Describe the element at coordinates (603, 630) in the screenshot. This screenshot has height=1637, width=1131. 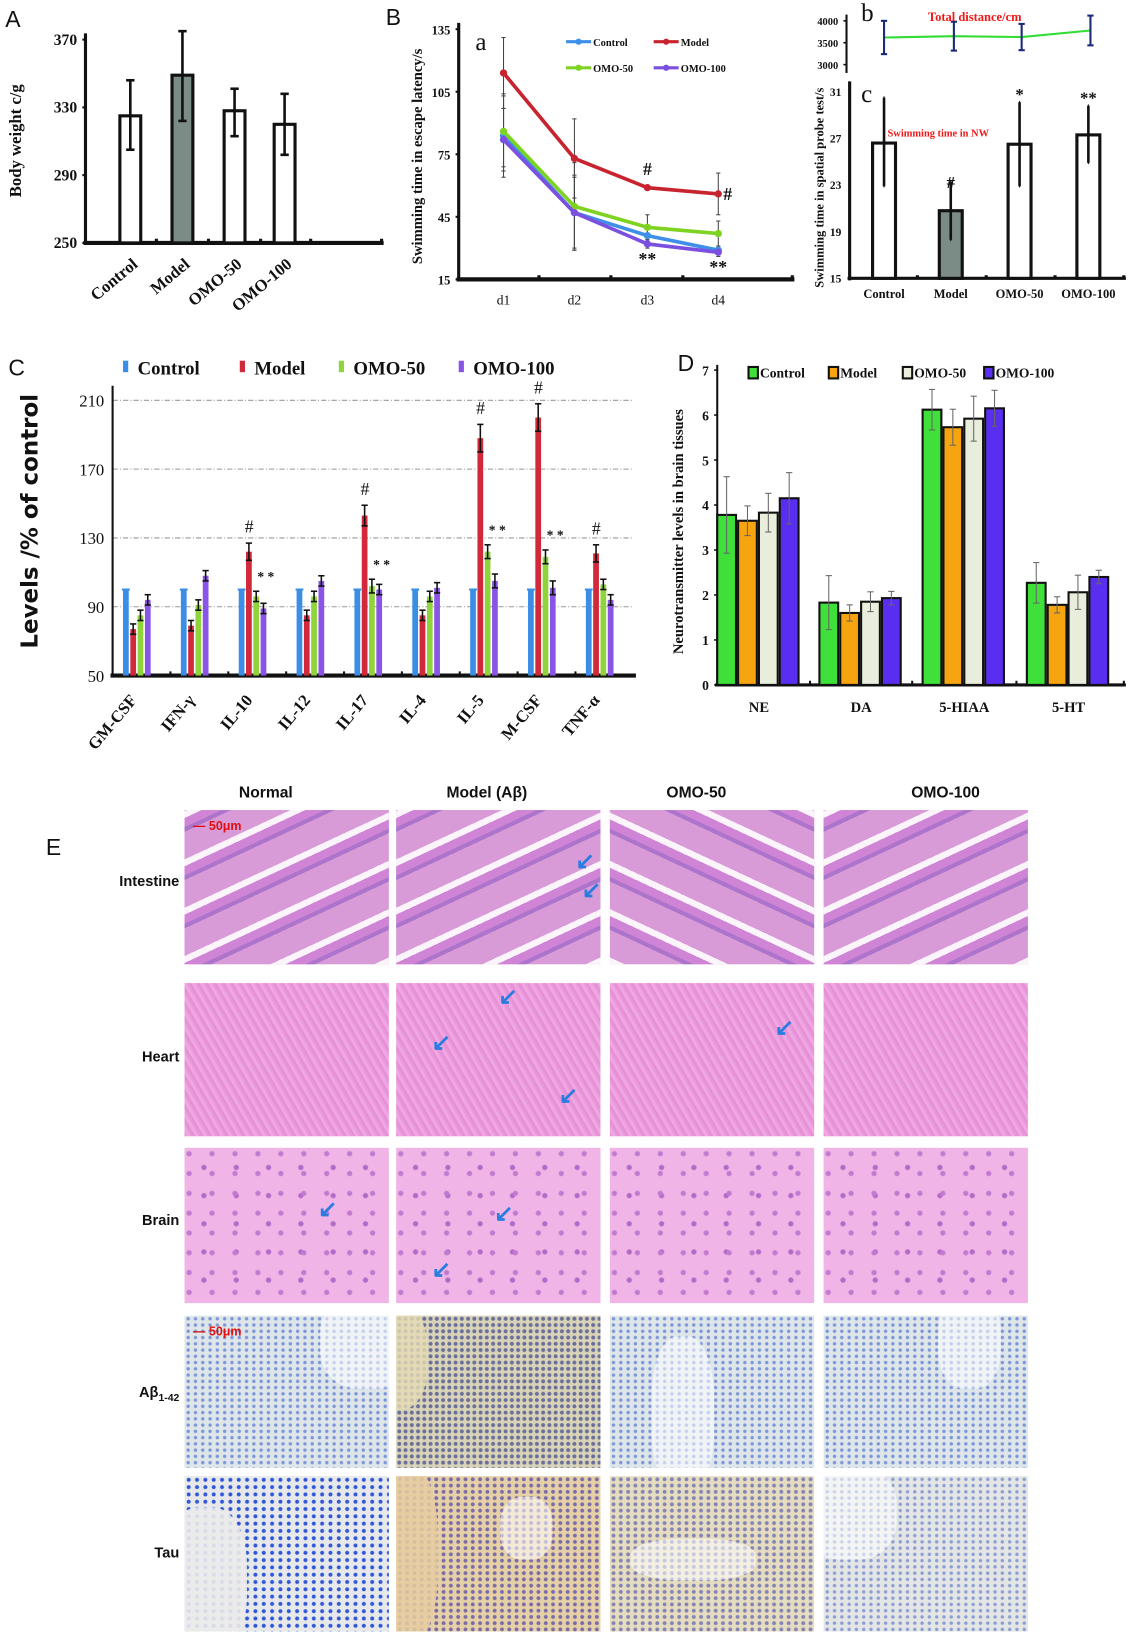
I see `bar-TNF-α-OMO-50` at that location.